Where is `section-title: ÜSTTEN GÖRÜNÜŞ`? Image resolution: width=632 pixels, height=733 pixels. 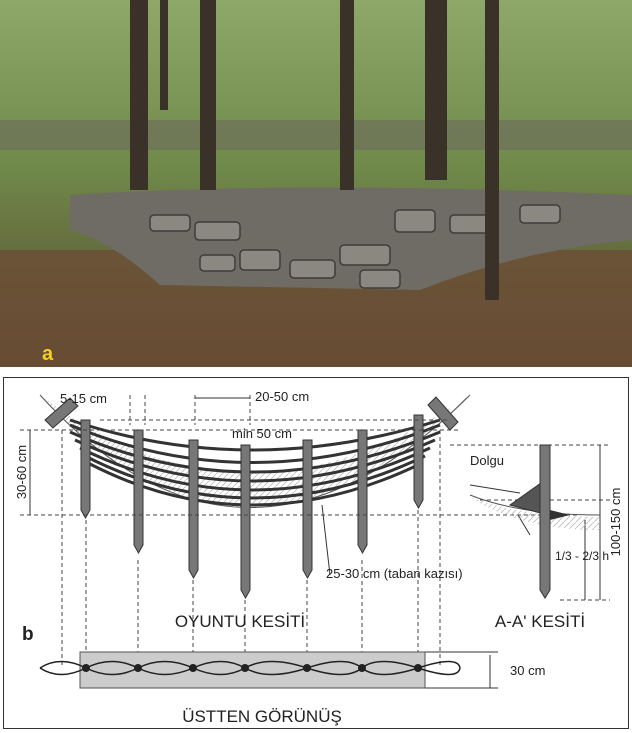
section-title: ÜSTTEN GÖRÜNÜŞ is located at coordinates (262, 716).